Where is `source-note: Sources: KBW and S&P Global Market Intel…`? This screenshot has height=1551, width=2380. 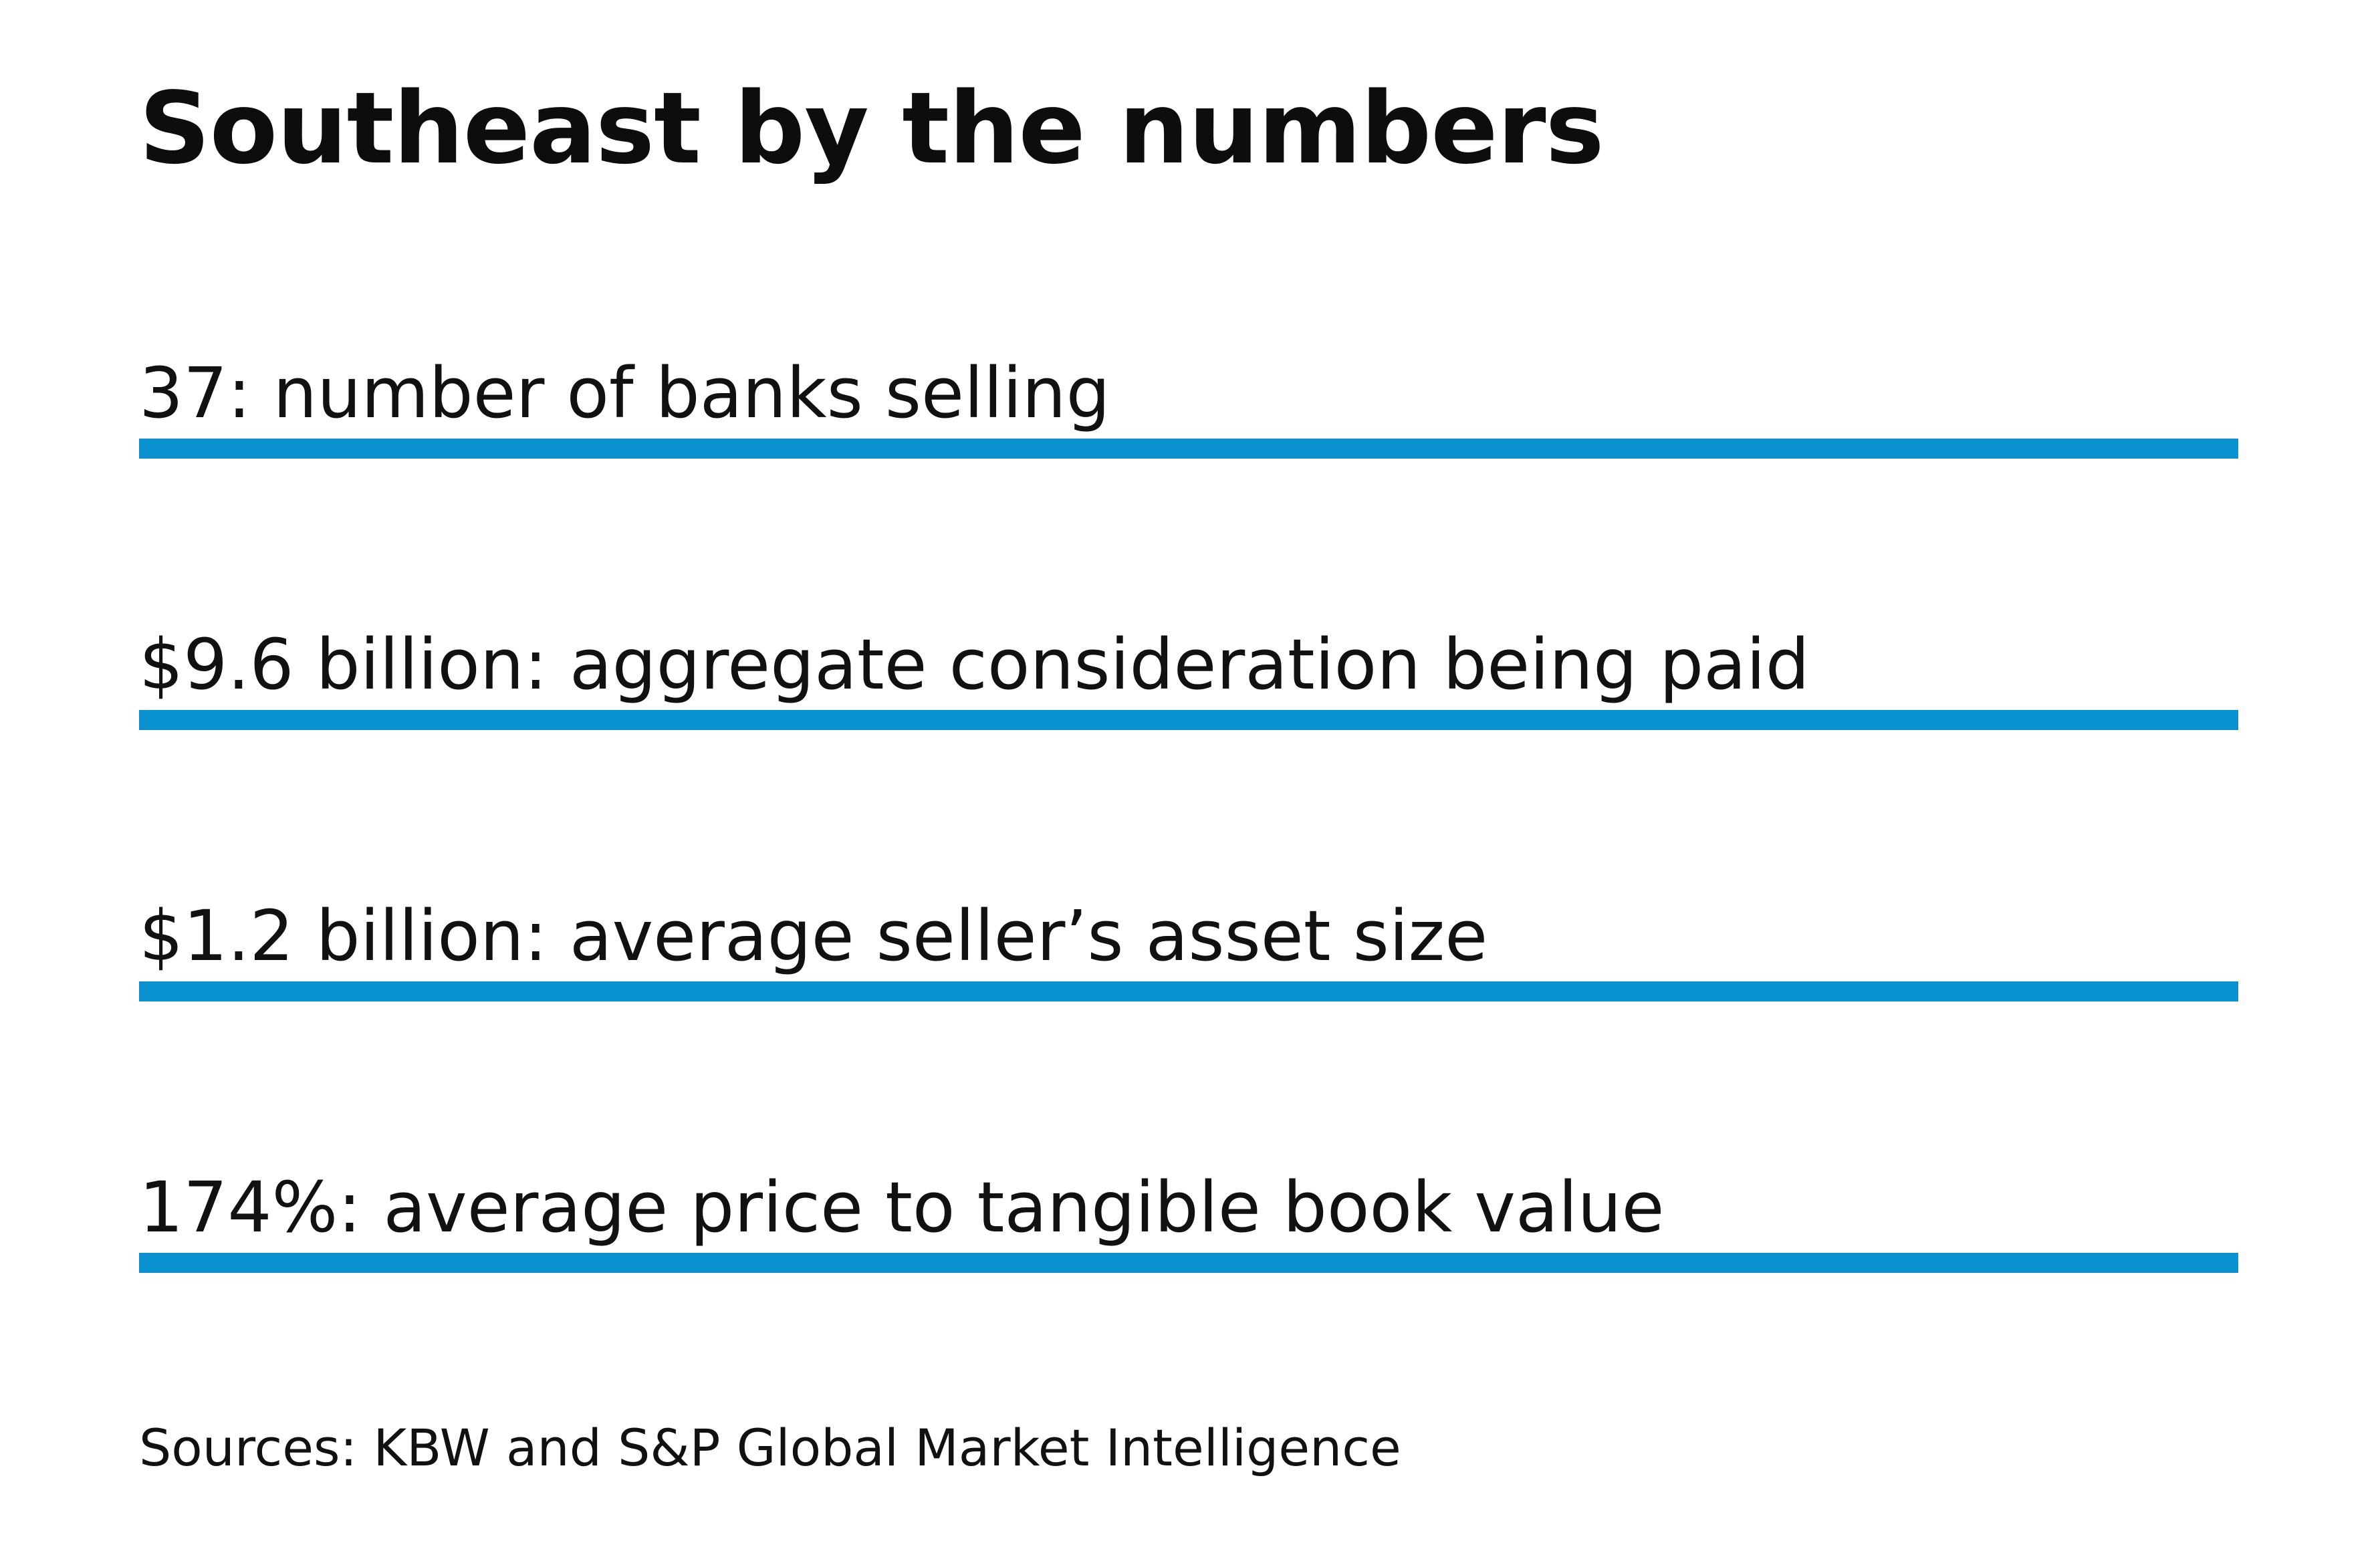
source-note: Sources: KBW and S&P Global Market Intel… is located at coordinates (770, 1447).